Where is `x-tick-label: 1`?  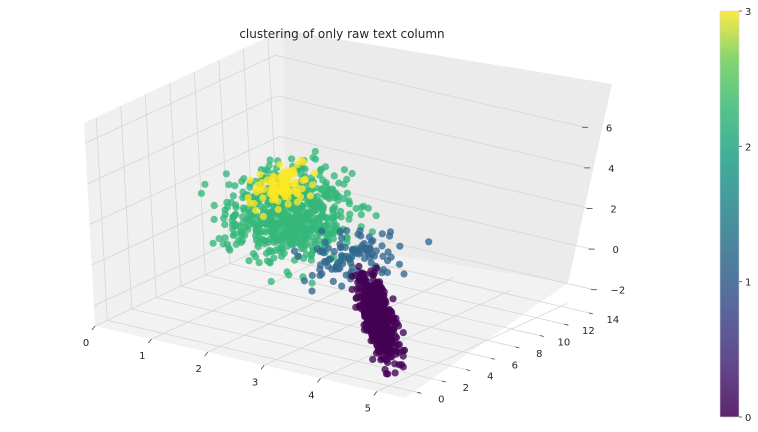 x-tick-label: 1 is located at coordinates (142, 356).